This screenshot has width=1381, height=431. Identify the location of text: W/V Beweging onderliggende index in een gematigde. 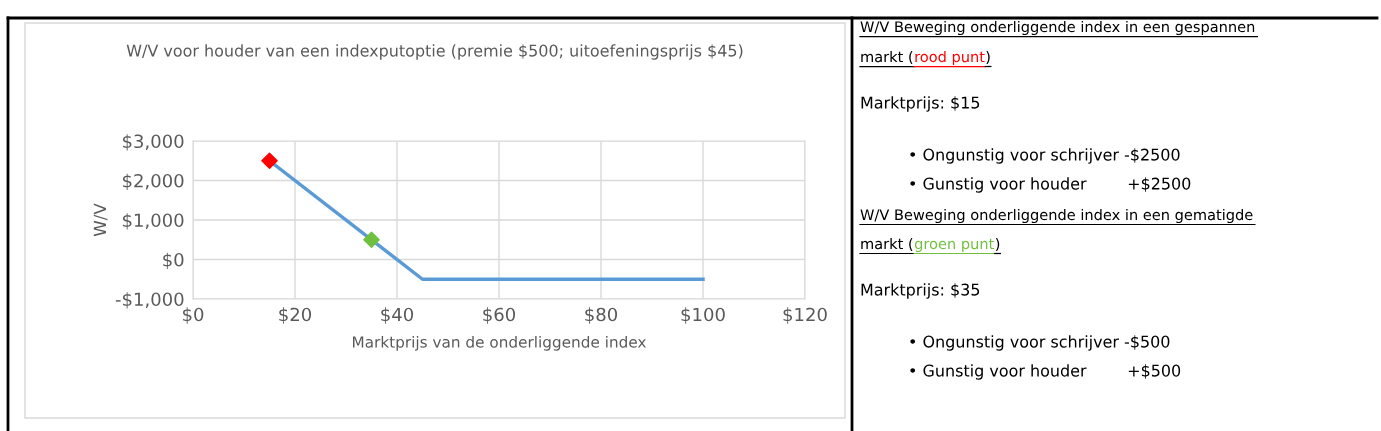
(1056, 216).